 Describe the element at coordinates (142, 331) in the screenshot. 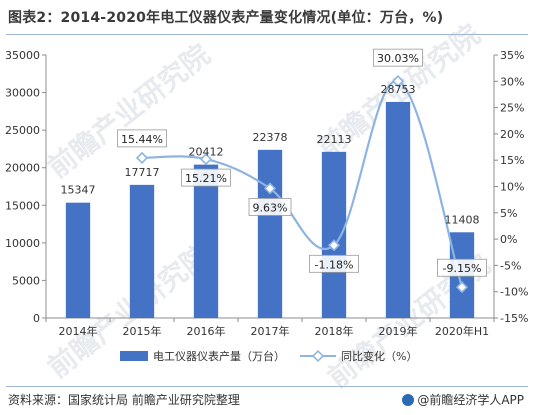

I see `x-tick-label: 2015年` at that location.